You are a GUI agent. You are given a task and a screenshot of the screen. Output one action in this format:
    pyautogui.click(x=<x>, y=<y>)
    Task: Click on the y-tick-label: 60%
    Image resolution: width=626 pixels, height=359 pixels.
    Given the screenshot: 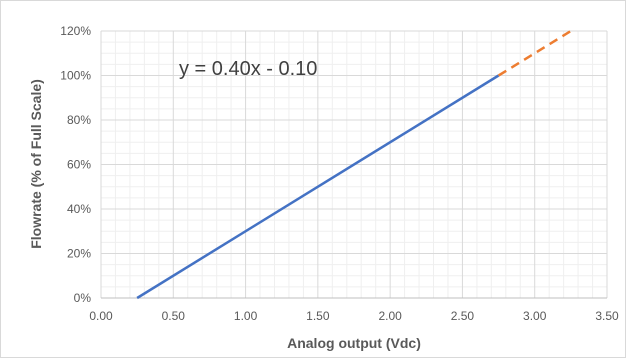 What is the action you would take?
    pyautogui.click(x=79, y=165)
    